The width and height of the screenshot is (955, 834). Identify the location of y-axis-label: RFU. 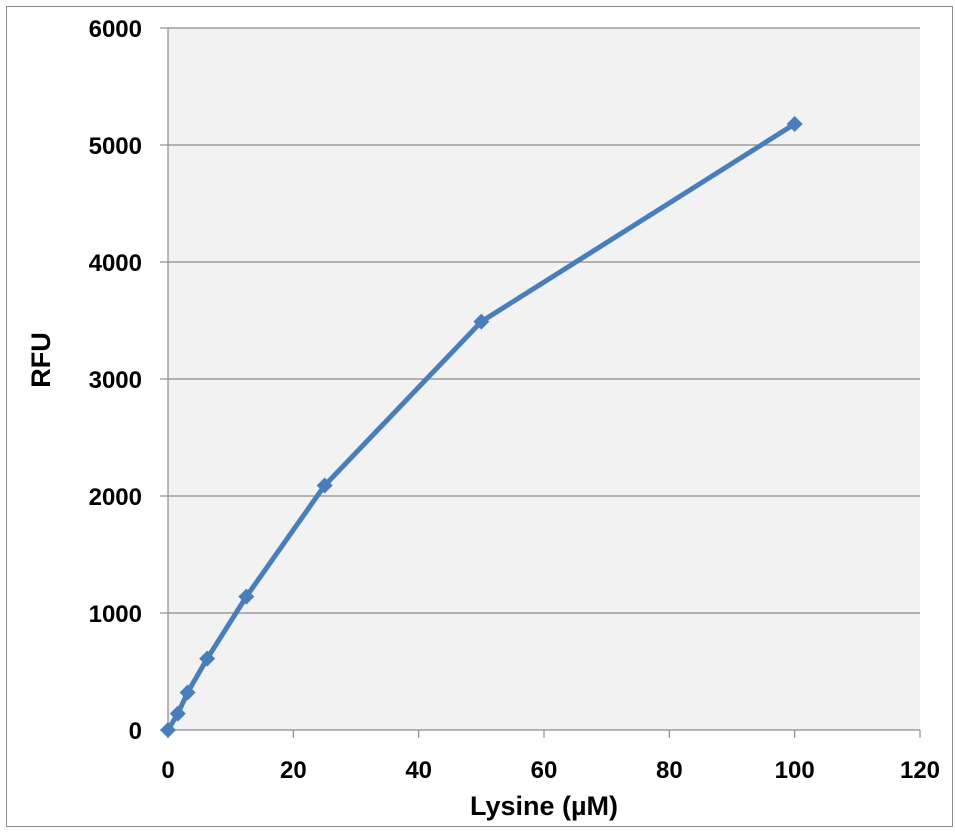
(41, 360).